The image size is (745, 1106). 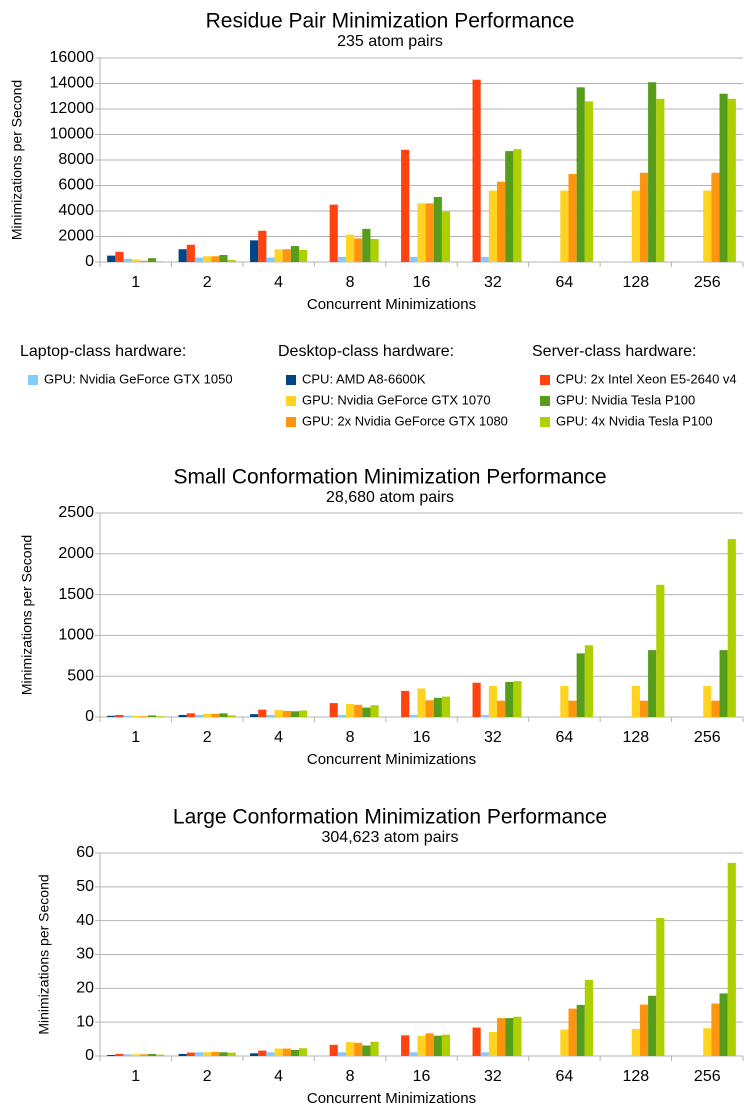 What do you see at coordinates (364, 378) in the screenshot?
I see `legend-label: CPU: AMD A8-6600K` at bounding box center [364, 378].